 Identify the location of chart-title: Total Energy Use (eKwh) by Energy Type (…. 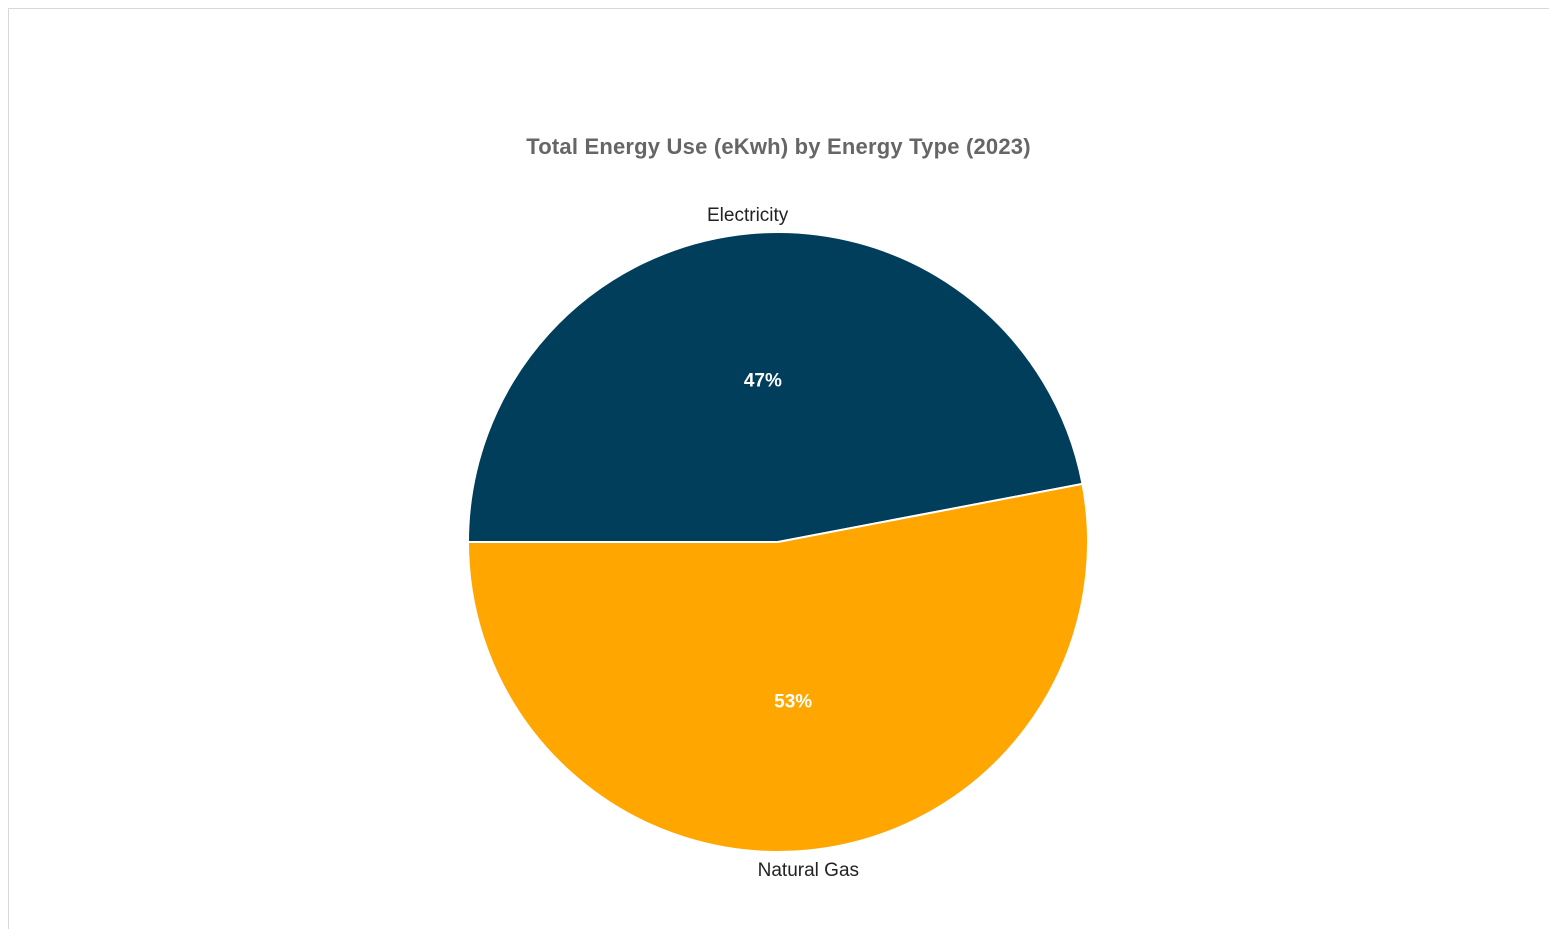
(778, 146).